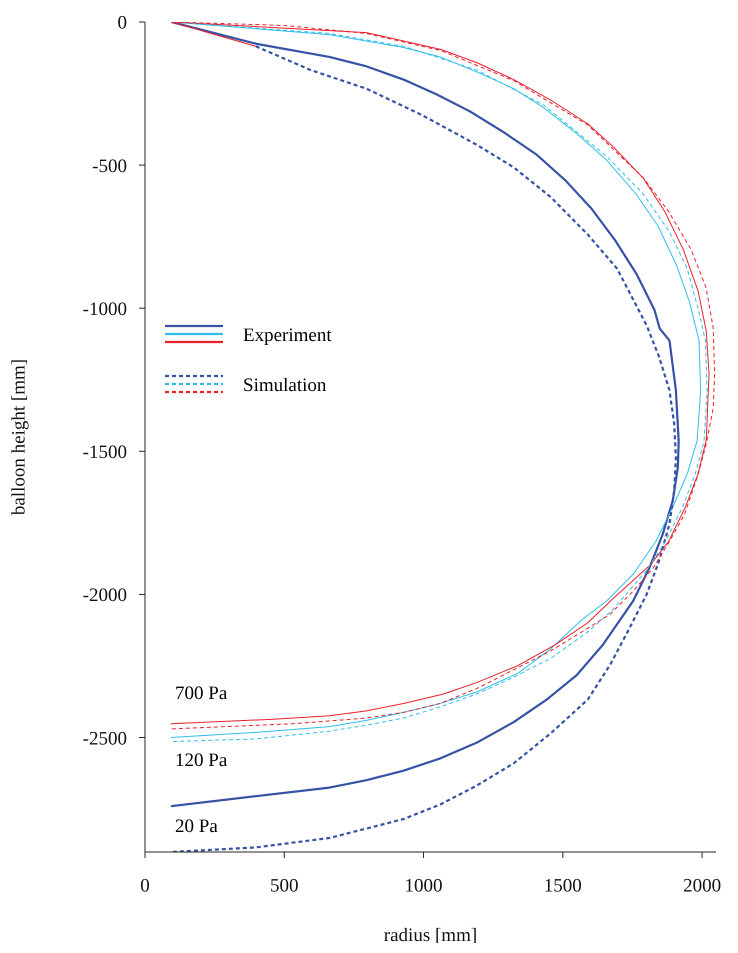  What do you see at coordinates (104, 453) in the screenshot?
I see `y-tick-label: -1500` at bounding box center [104, 453].